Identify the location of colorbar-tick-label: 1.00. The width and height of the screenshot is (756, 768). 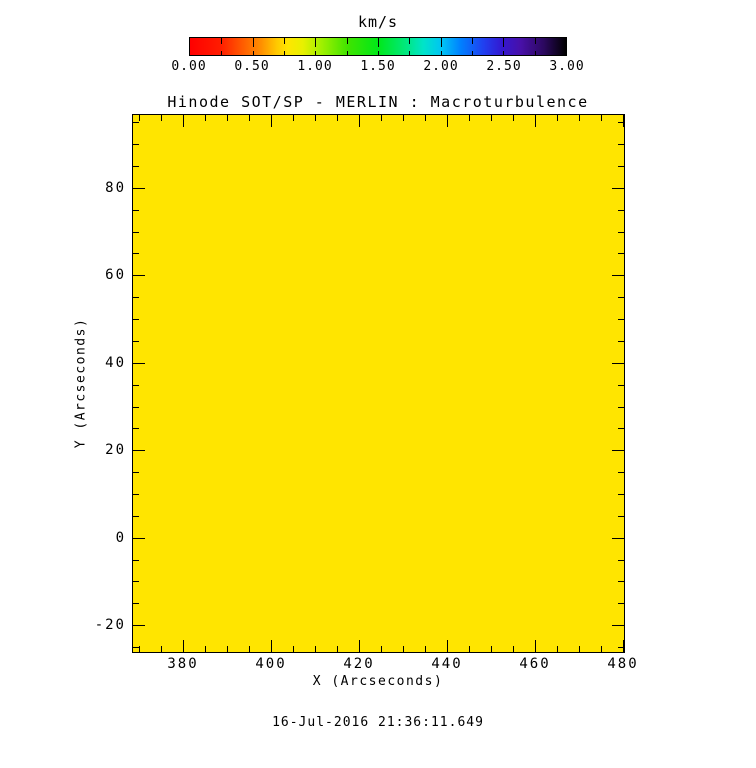
(315, 66).